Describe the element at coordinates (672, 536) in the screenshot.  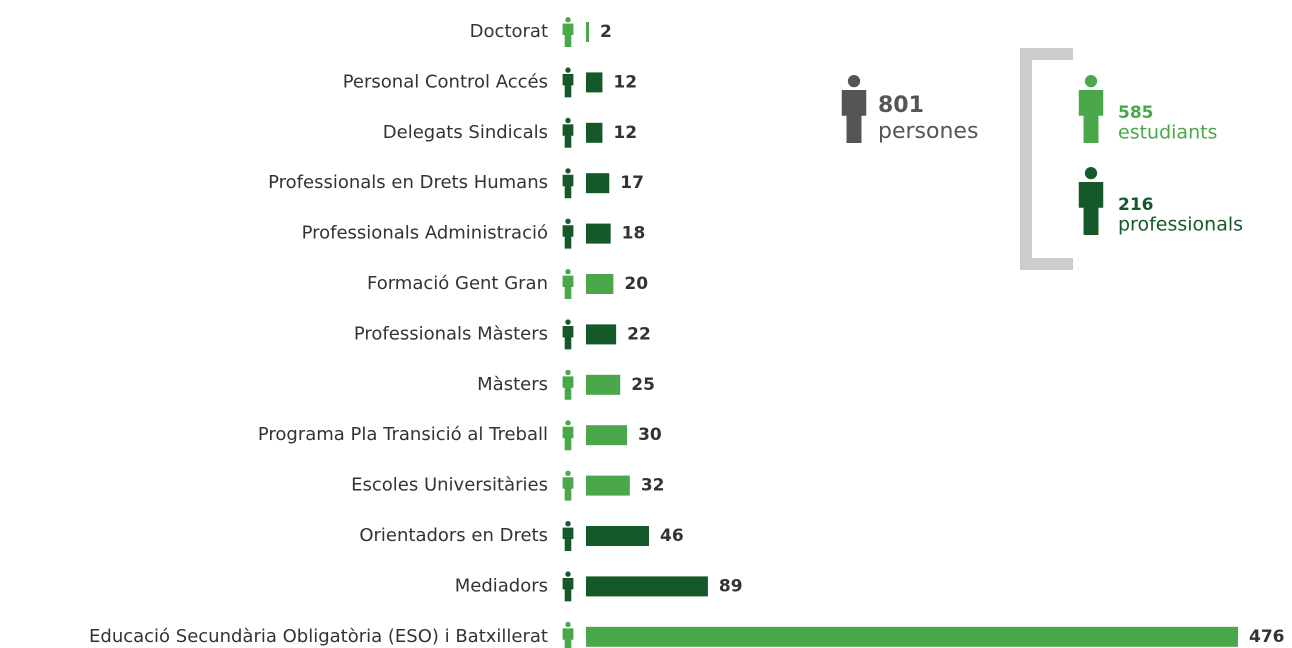
I see `value-label: 46` at that location.